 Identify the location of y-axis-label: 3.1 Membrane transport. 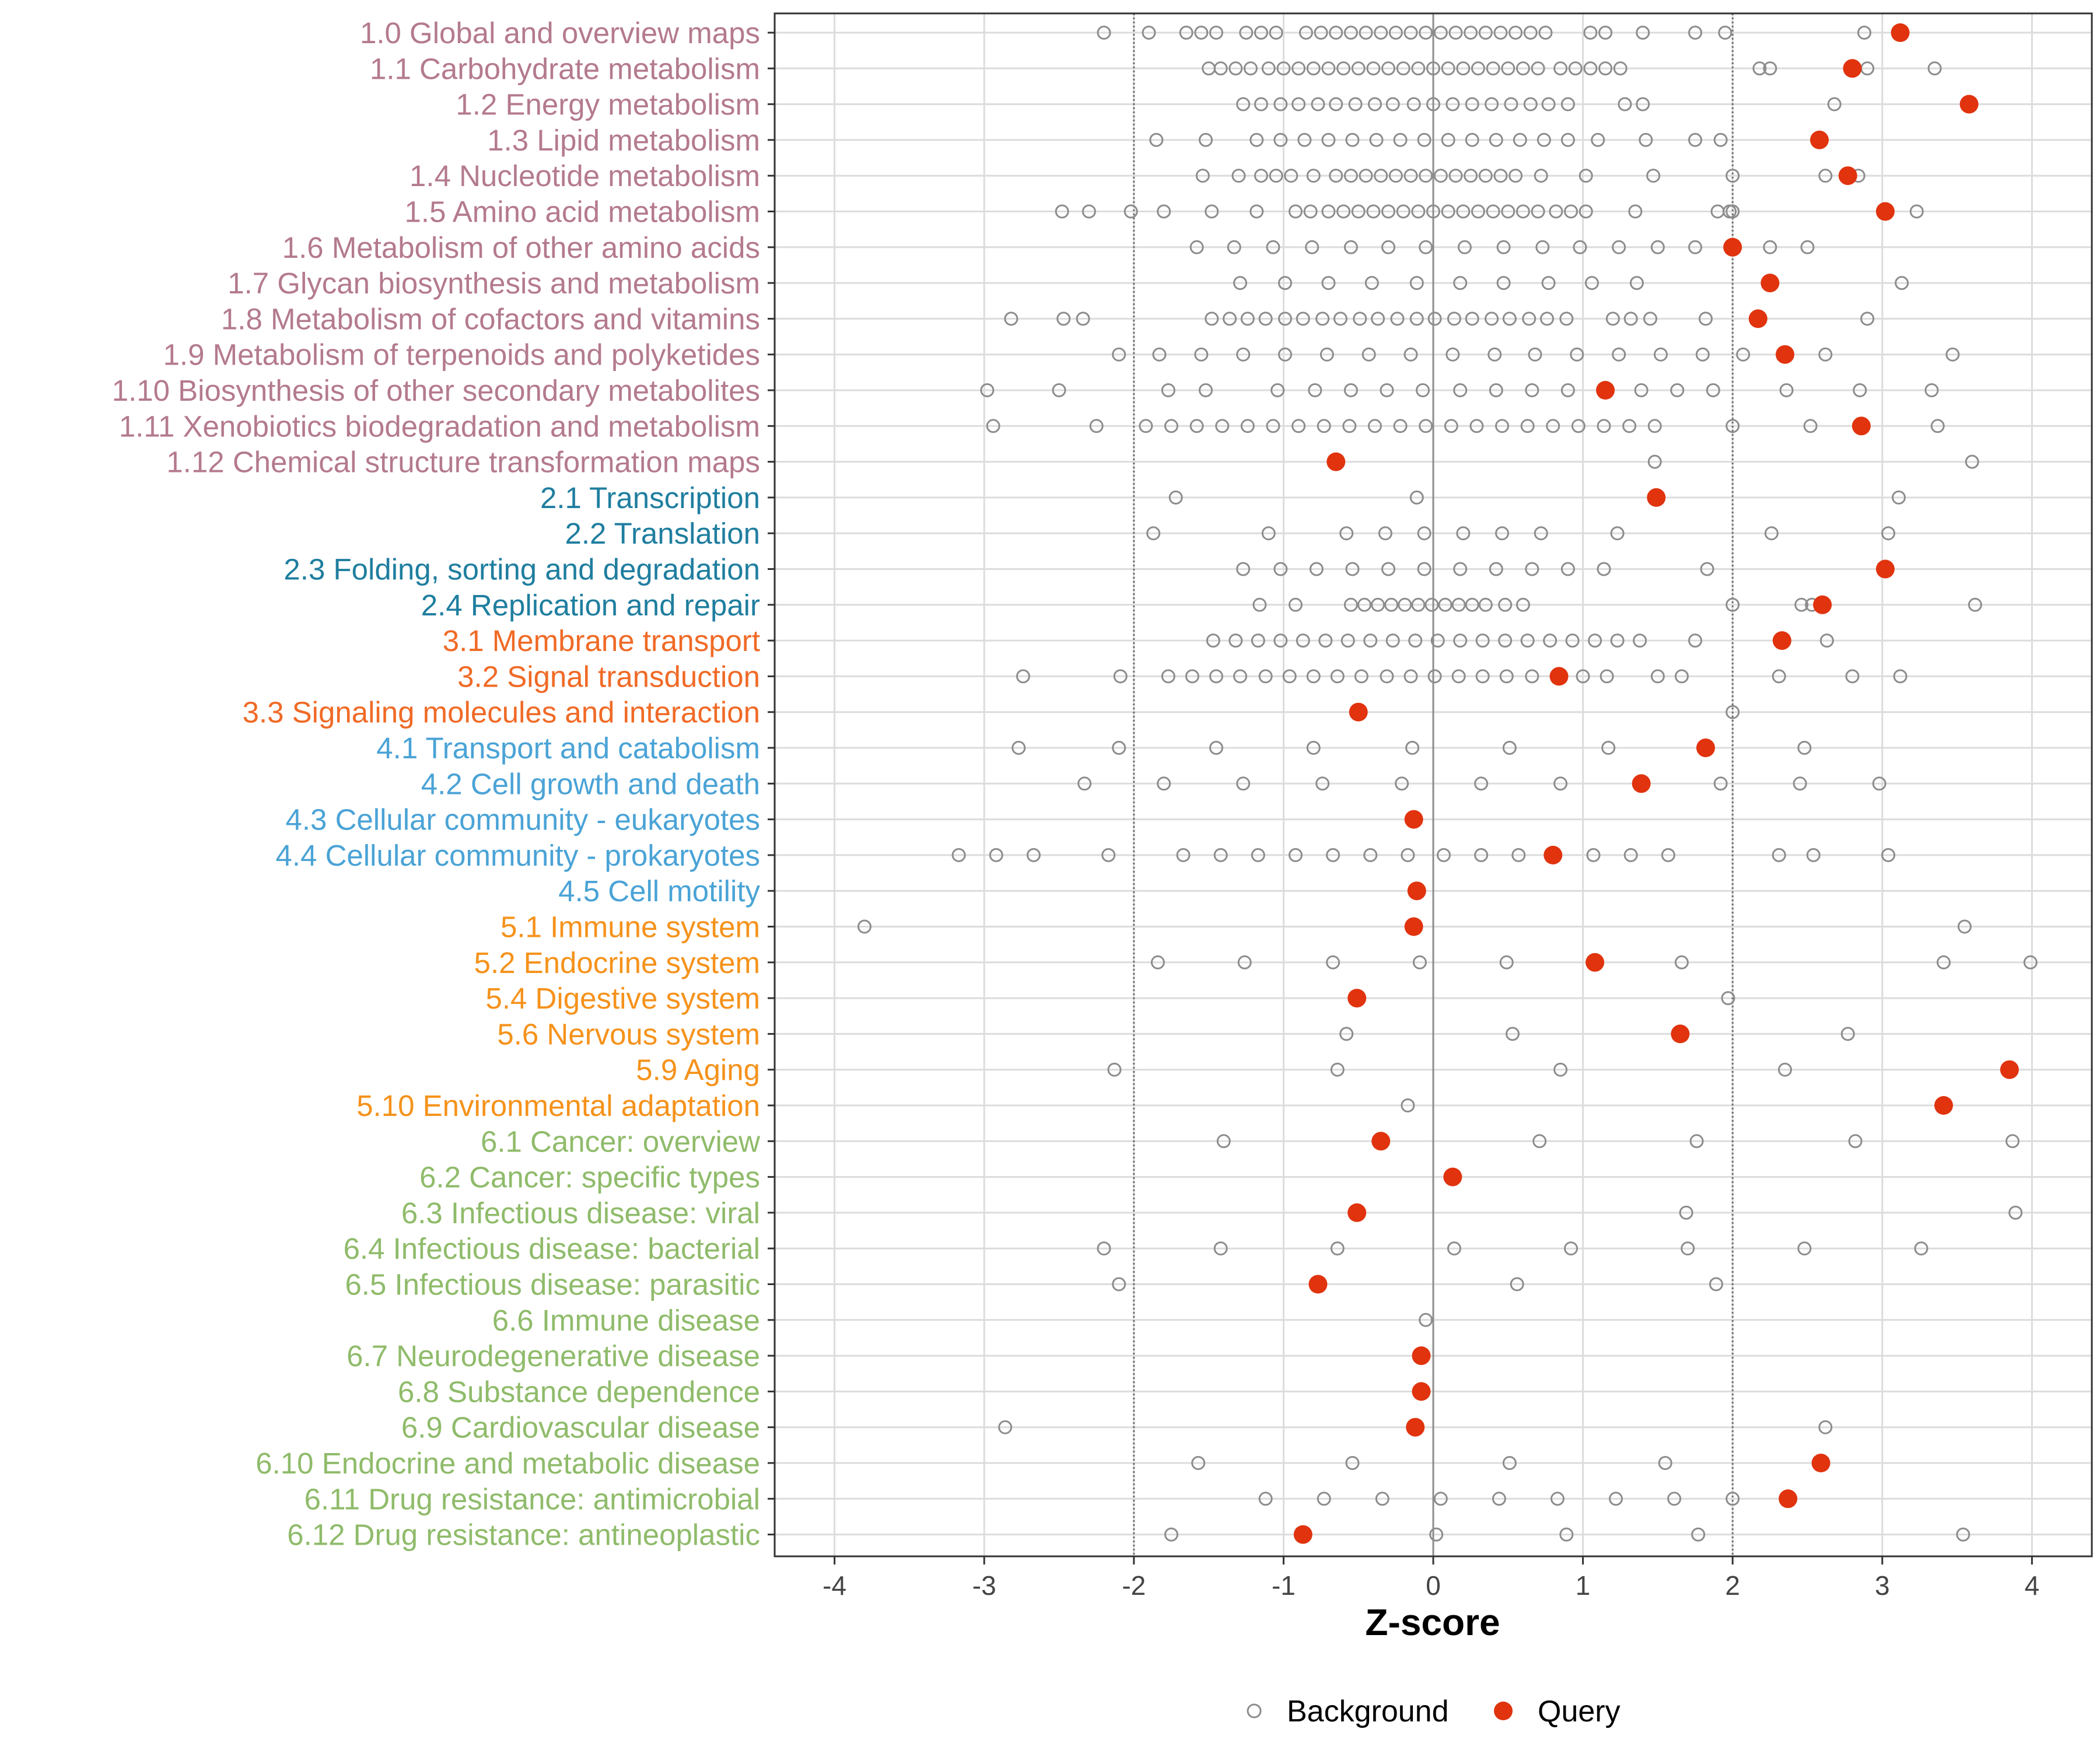
(601, 640).